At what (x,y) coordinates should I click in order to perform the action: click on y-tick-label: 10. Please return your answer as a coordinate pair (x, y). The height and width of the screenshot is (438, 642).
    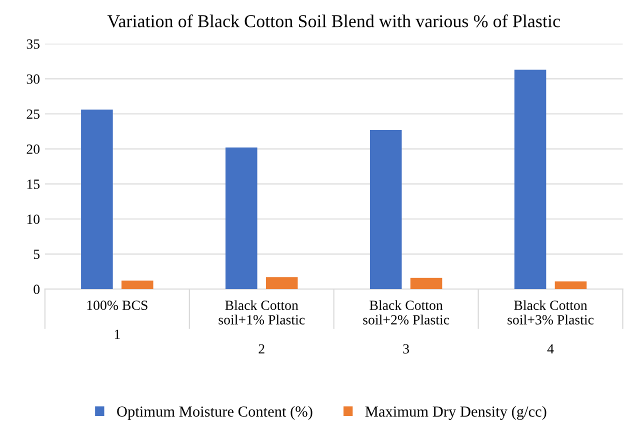
    Looking at the image, I should click on (33, 219).